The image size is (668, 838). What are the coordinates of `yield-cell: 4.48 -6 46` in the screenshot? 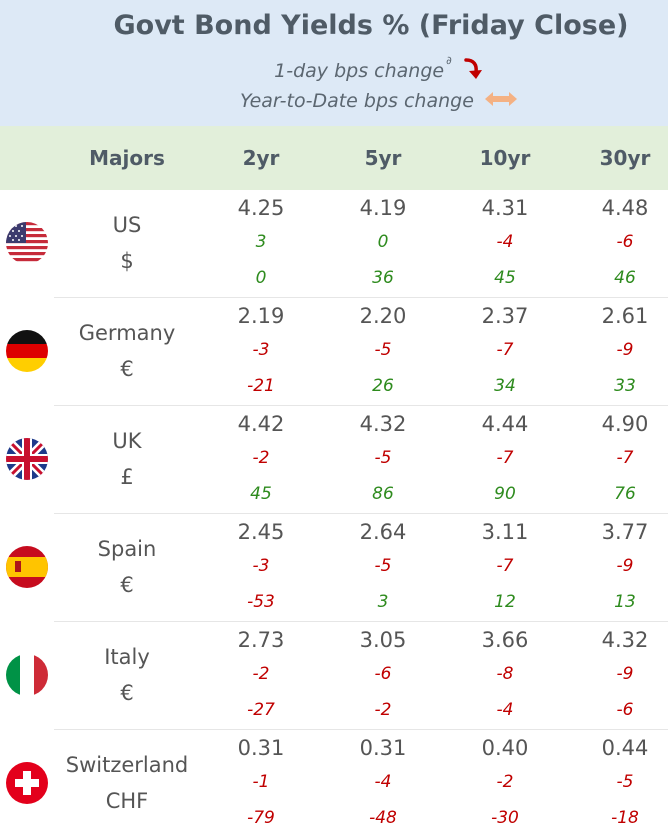 It's located at (617, 244).